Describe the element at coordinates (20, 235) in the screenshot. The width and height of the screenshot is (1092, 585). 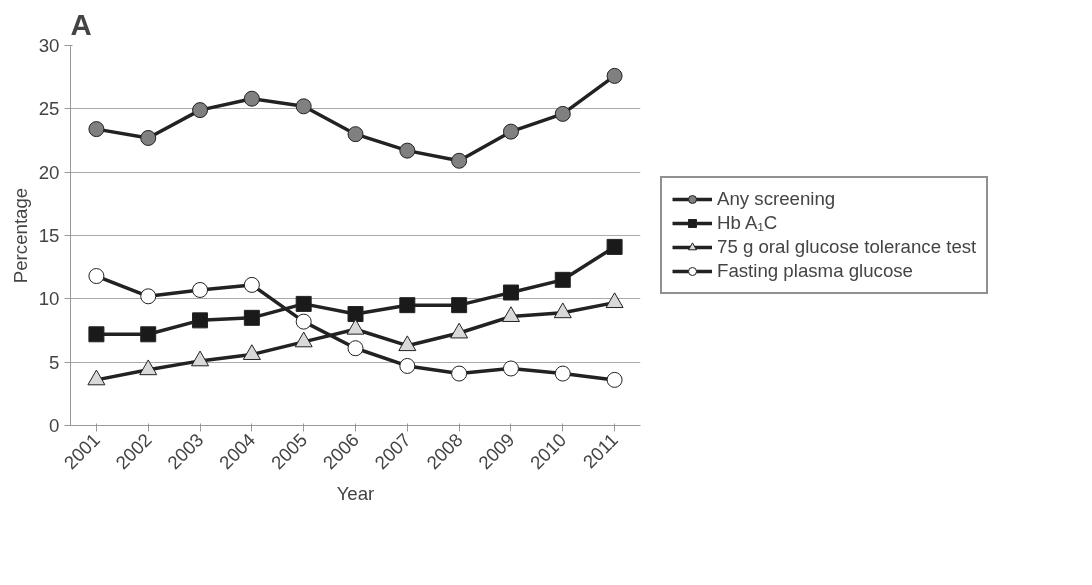
I see `y-axis-title: Percentage` at that location.